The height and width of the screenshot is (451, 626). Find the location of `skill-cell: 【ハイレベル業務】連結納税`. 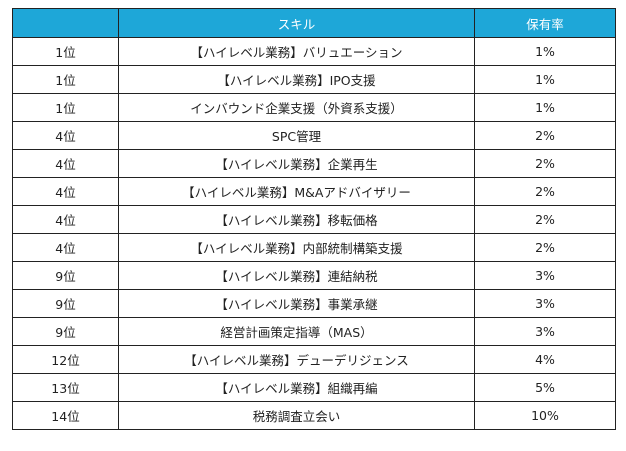

skill-cell: 【ハイレベル業務】連結納税 is located at coordinates (296, 275).